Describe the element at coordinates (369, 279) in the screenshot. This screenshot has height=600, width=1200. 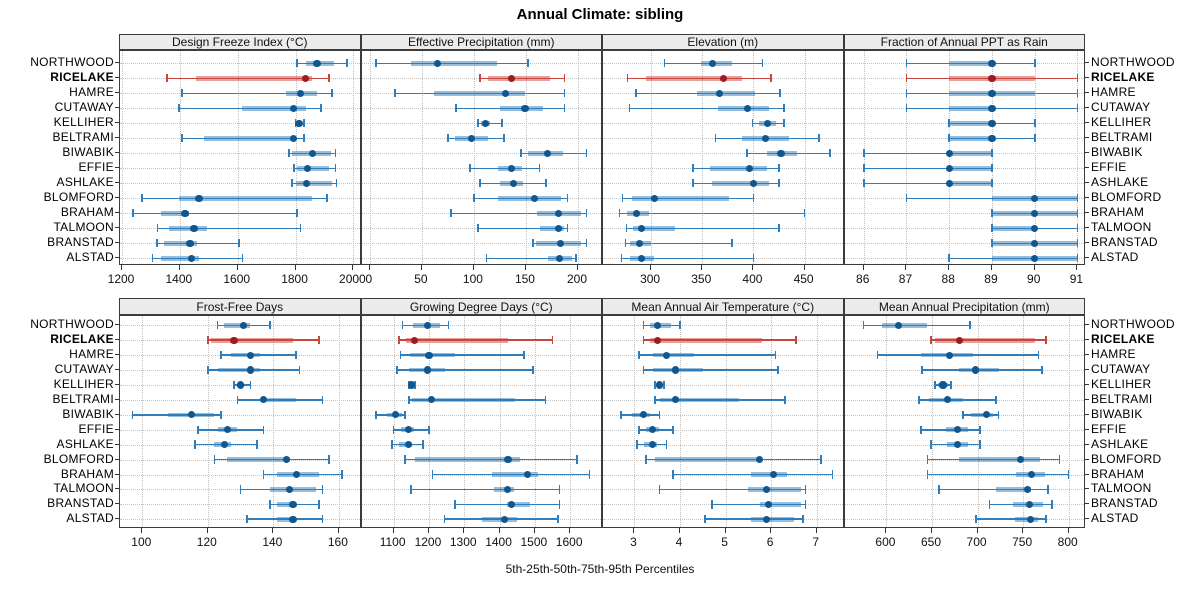
I see `x-axis-tick-label: 0` at that location.